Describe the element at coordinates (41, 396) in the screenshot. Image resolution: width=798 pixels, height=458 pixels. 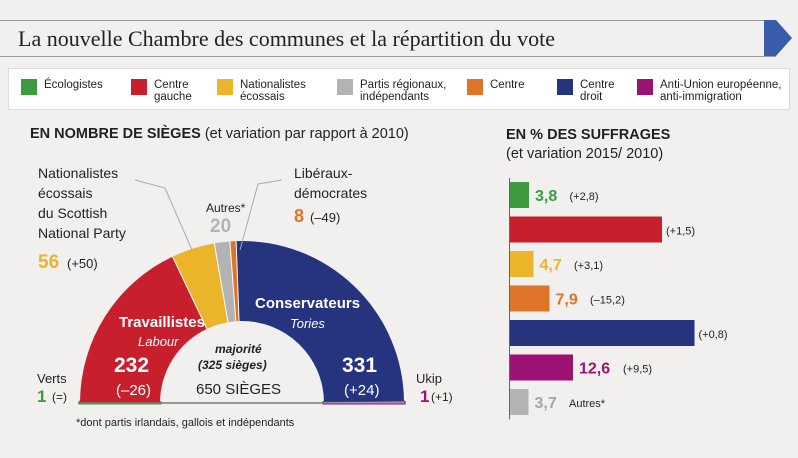
I see `verts-seats: 1` at that location.